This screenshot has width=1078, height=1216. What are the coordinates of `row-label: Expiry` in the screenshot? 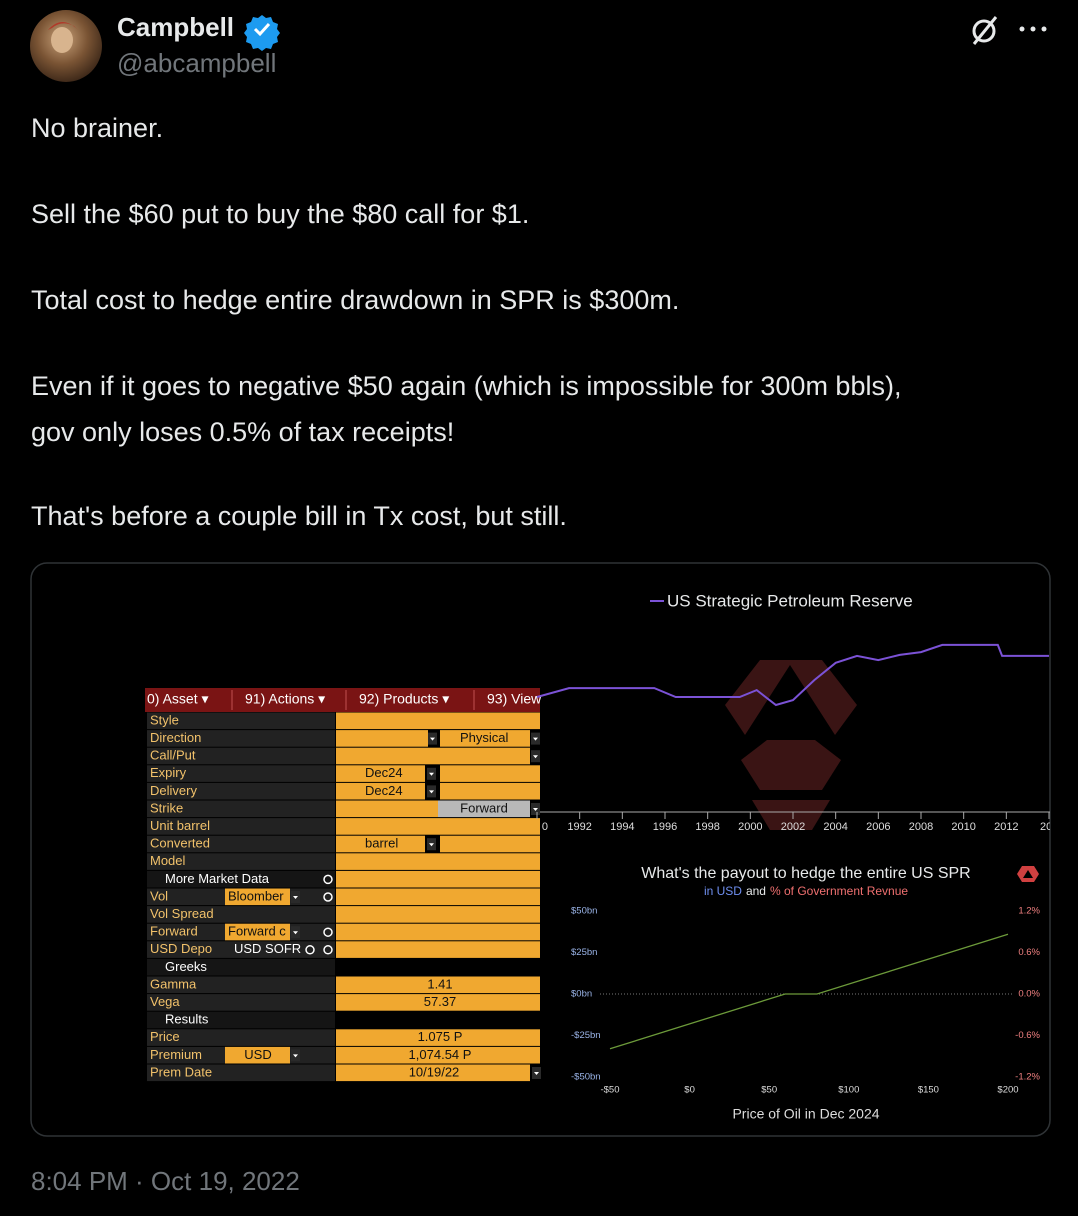 It's located at (168, 772).